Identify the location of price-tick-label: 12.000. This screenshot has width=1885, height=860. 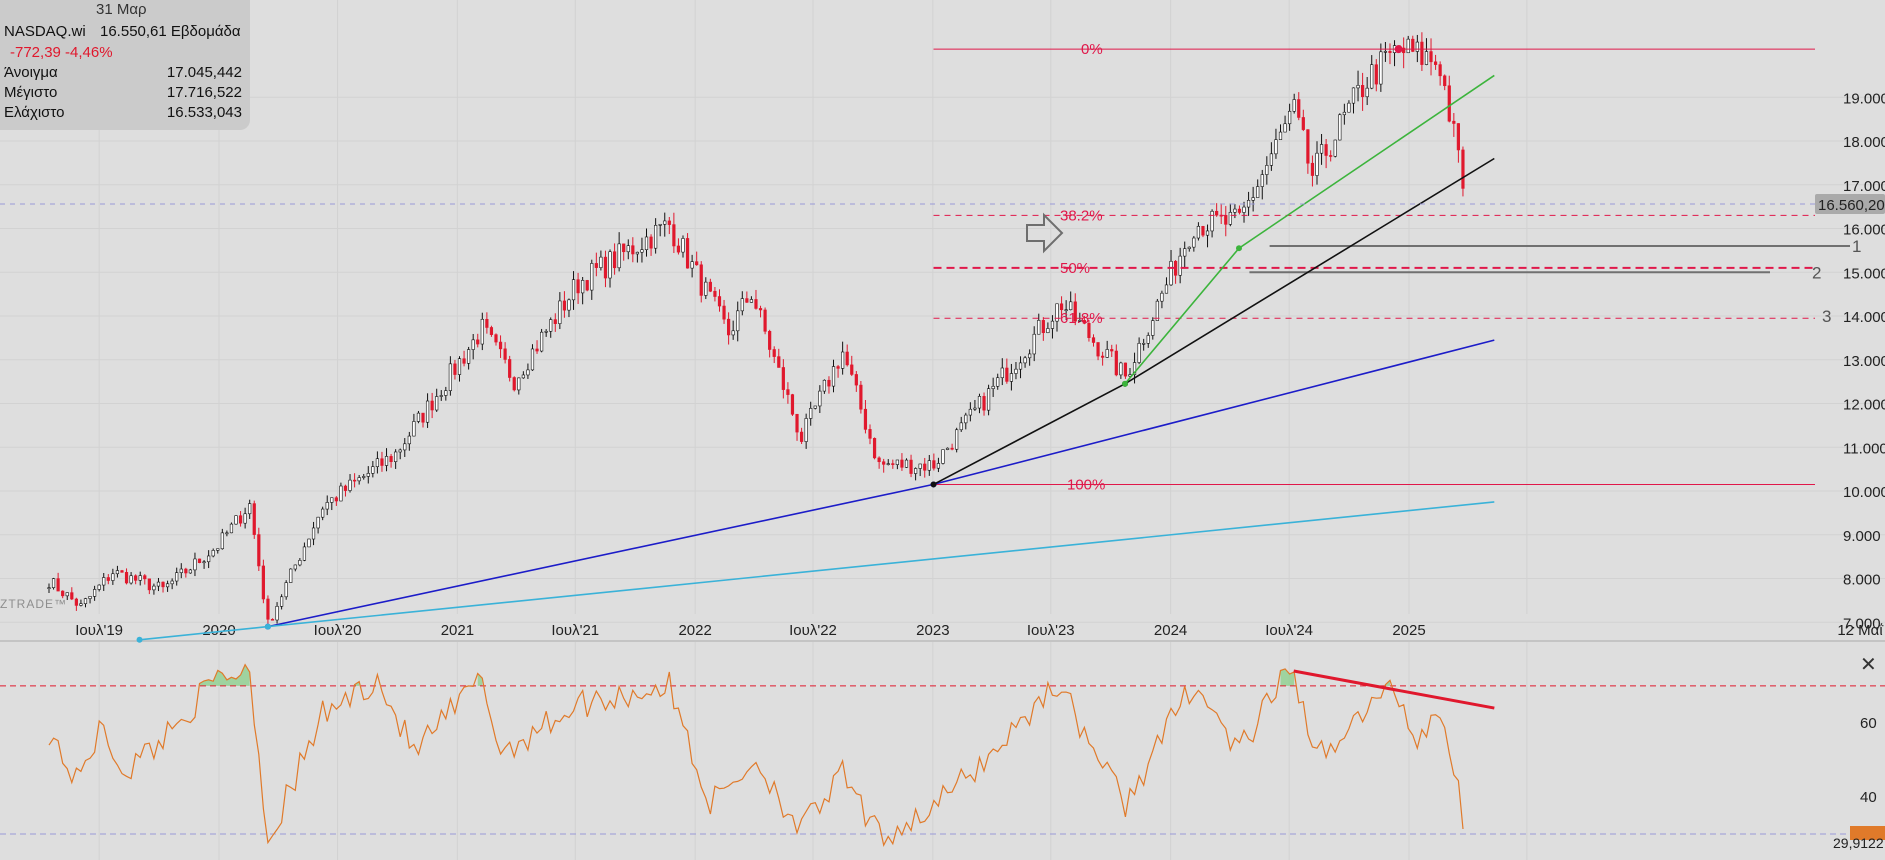
(1864, 405).